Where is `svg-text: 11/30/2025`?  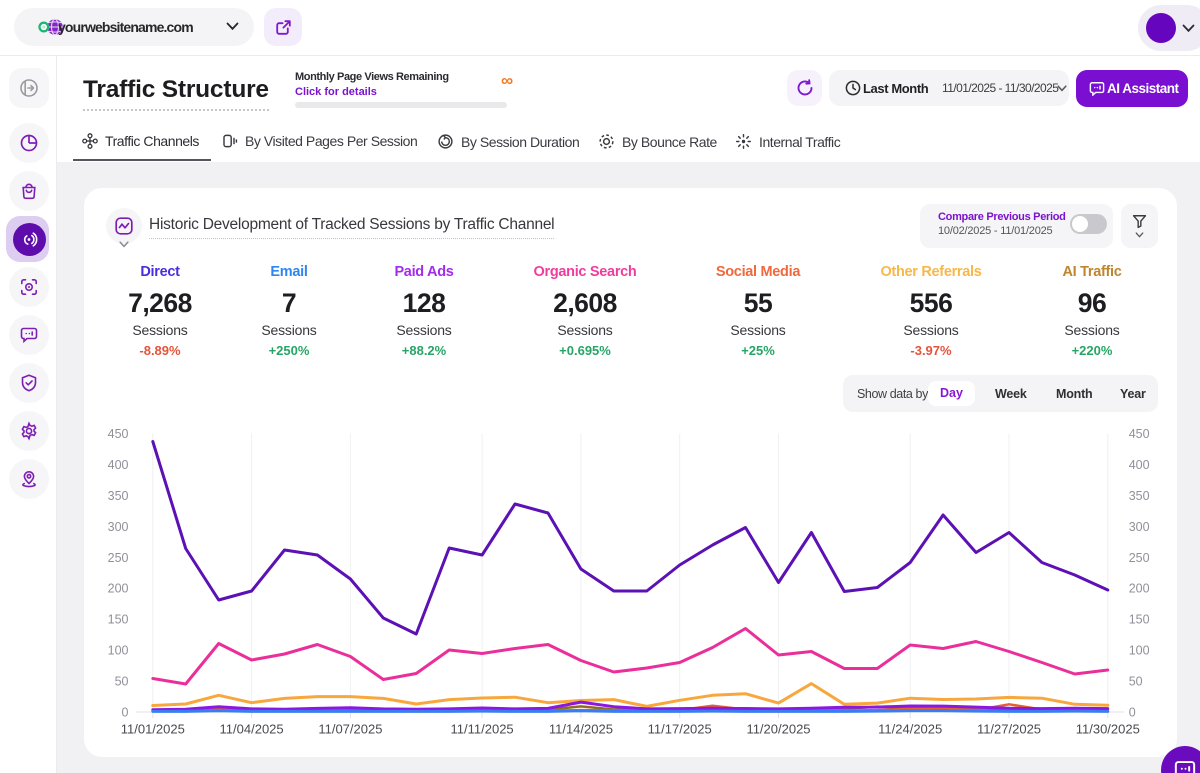
svg-text: 11/30/2025 is located at coordinates (1108, 729).